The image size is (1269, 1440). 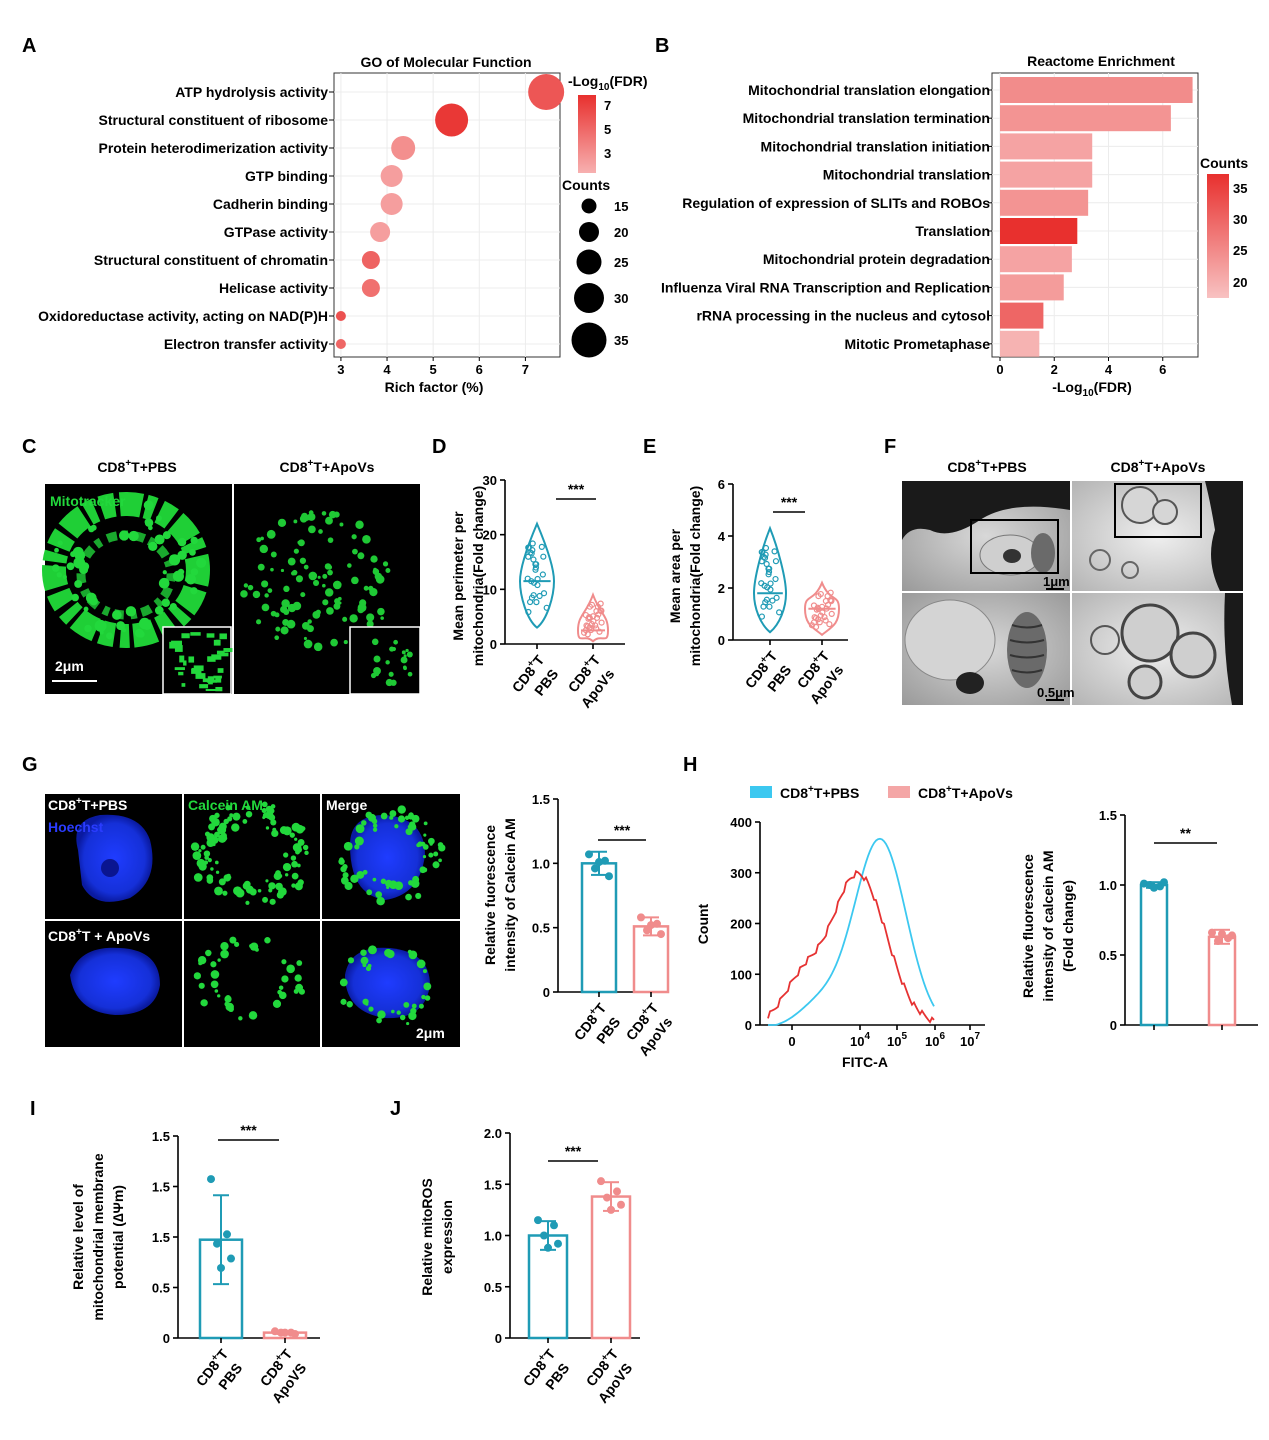 What do you see at coordinates (1056, 692) in the screenshot?
I see `image-f-scale-2-label: 0.5μm` at bounding box center [1056, 692].